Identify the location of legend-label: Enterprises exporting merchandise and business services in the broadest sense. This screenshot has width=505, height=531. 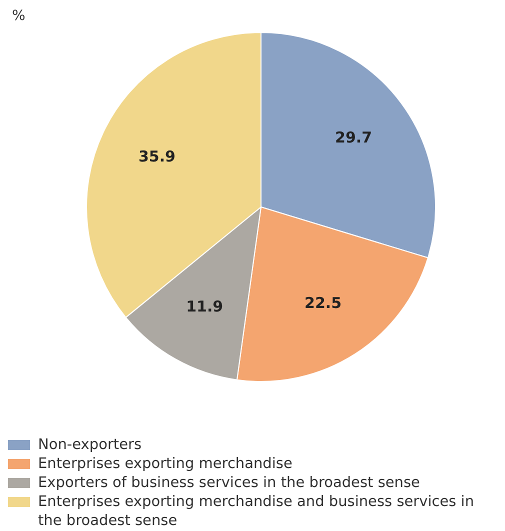
(257, 512).